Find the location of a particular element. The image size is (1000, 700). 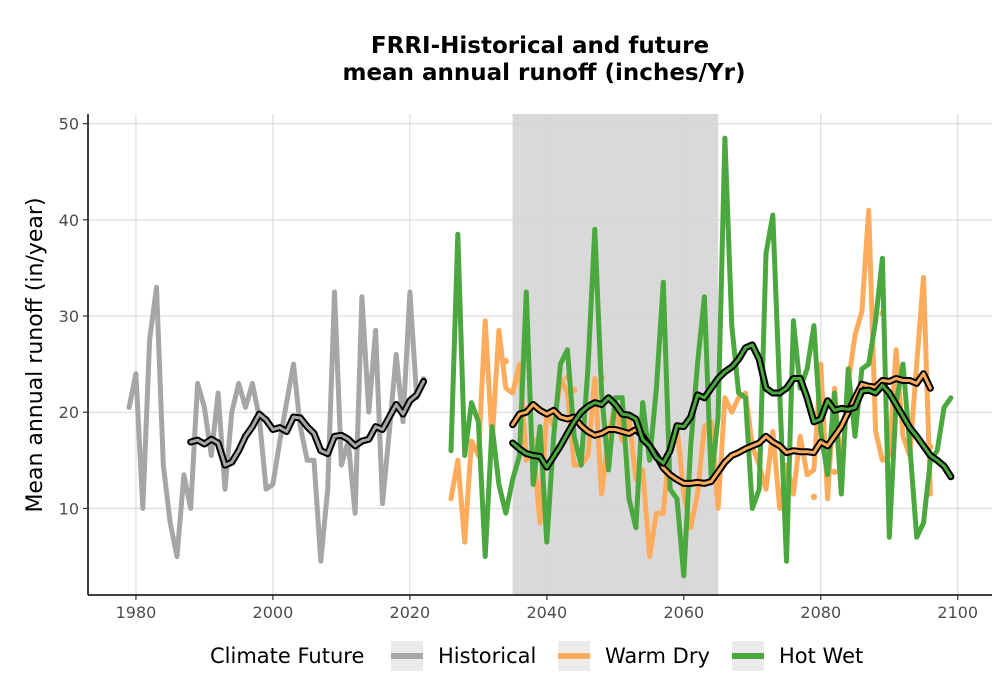

x-tick-label: 2000 is located at coordinates (273, 612).